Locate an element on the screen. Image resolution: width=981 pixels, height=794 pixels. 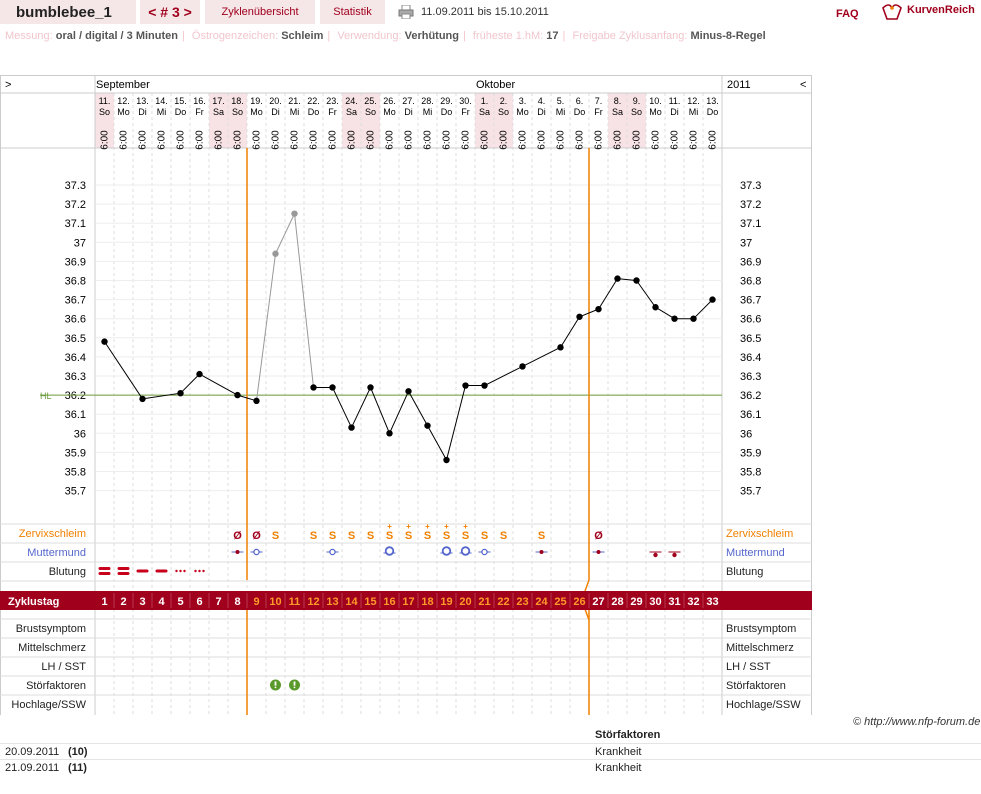
cycle-nav: < # 3 > is located at coordinates (170, 12).